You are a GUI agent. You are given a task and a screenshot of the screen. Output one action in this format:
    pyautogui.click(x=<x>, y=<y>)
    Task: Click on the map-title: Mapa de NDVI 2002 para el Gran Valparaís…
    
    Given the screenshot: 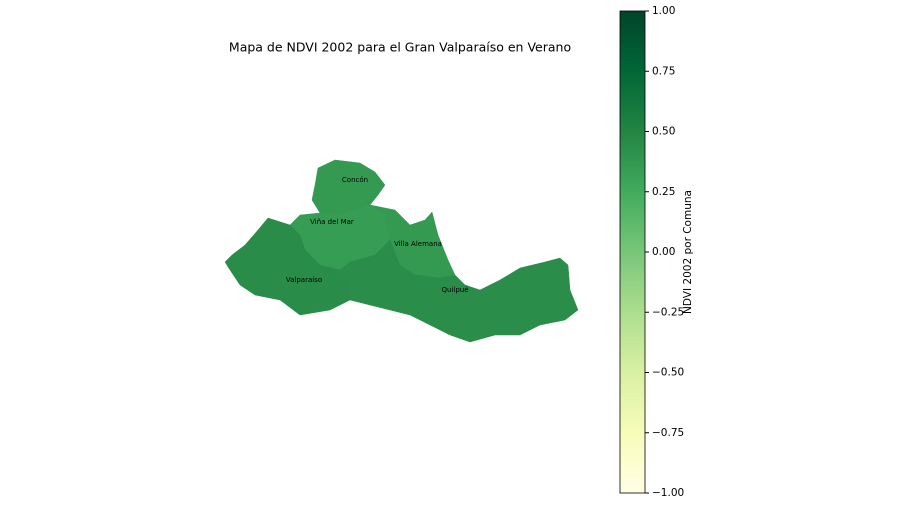 What is the action you would take?
    pyautogui.click(x=400, y=47)
    